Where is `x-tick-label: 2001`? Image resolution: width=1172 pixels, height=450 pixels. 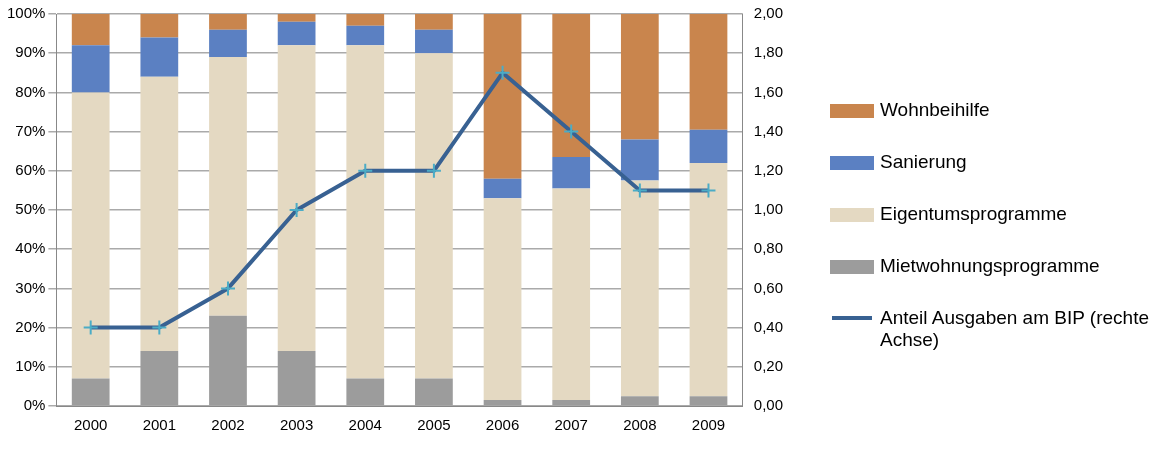 x-tick-label: 2001 is located at coordinates (159, 425).